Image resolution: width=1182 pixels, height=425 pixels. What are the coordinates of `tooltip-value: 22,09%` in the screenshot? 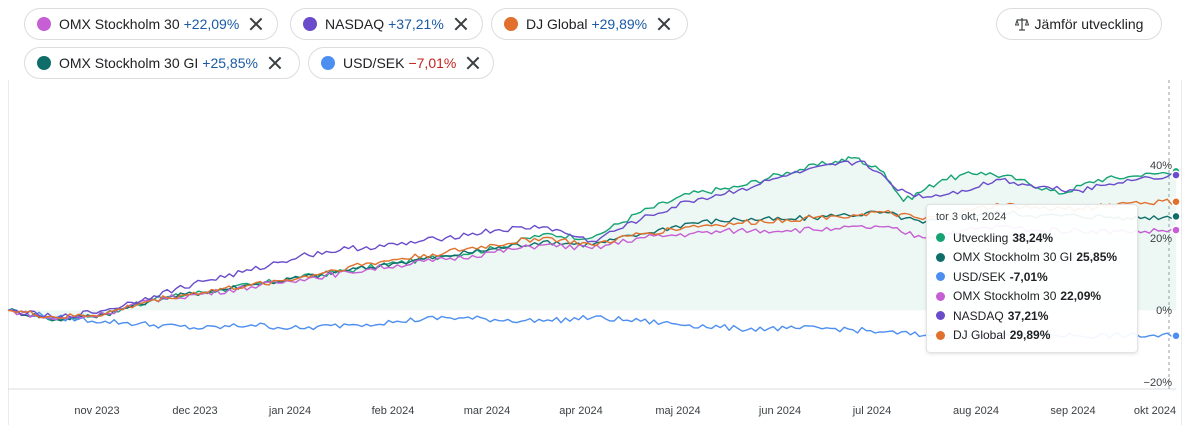 It's located at (1081, 296).